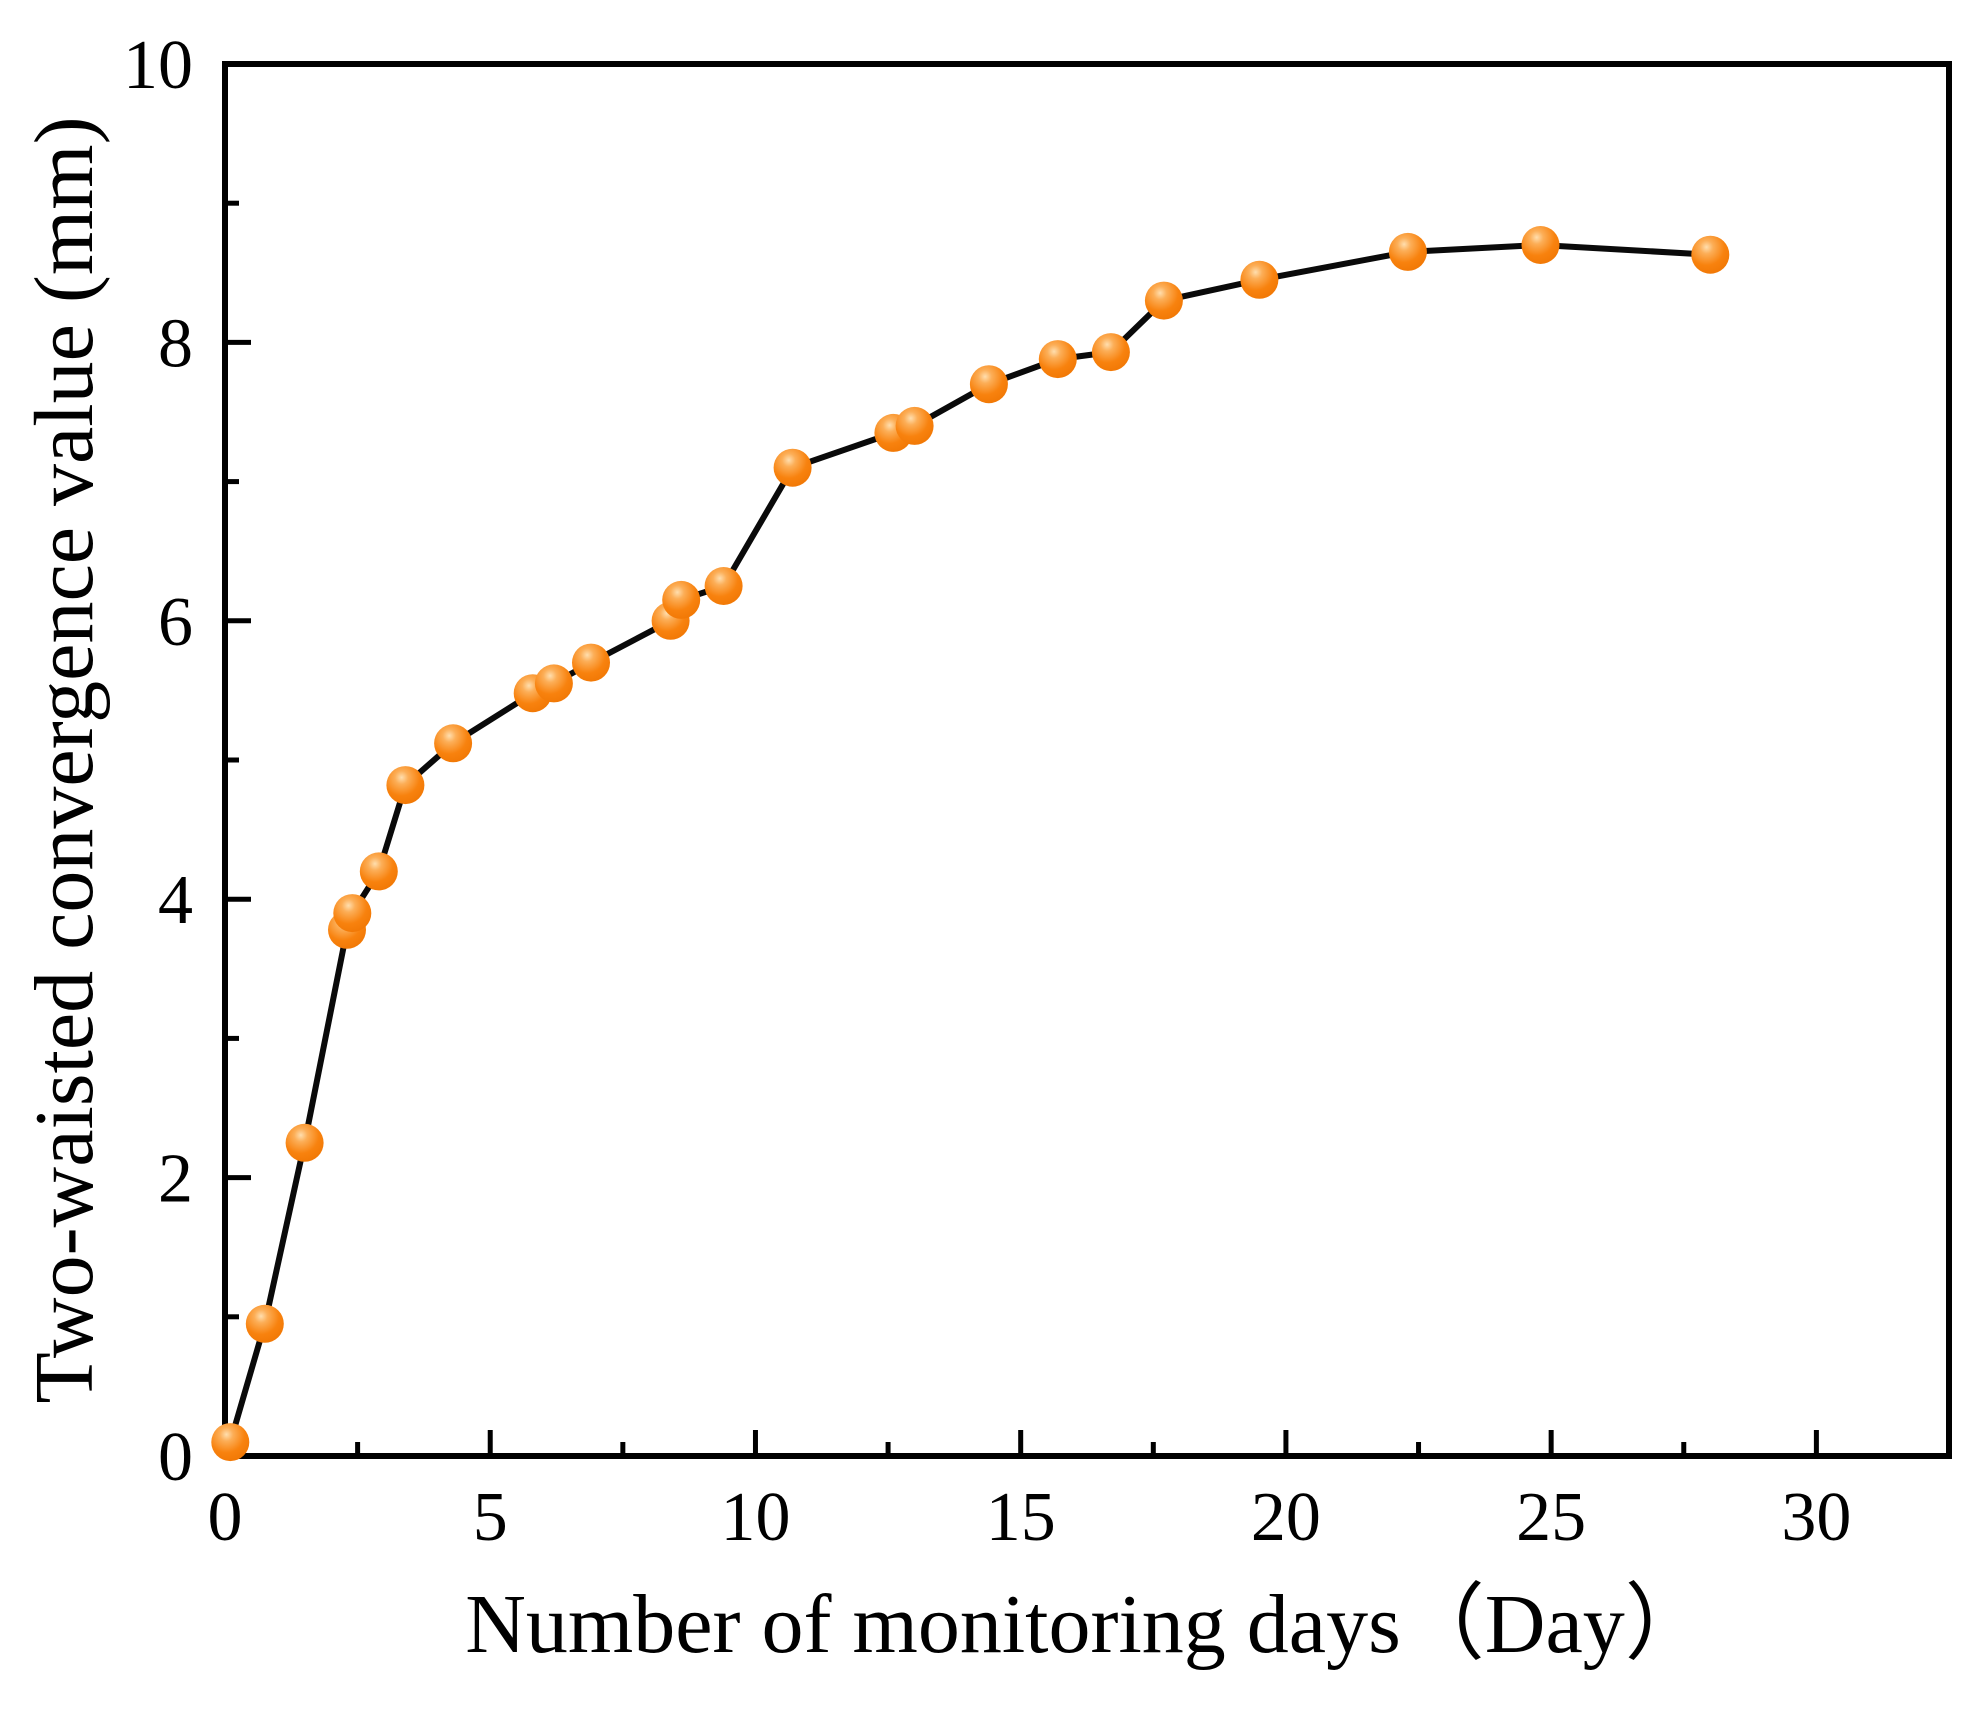 This screenshot has height=1709, width=1984. I want to click on y-tick-label: 6, so click(175, 622).